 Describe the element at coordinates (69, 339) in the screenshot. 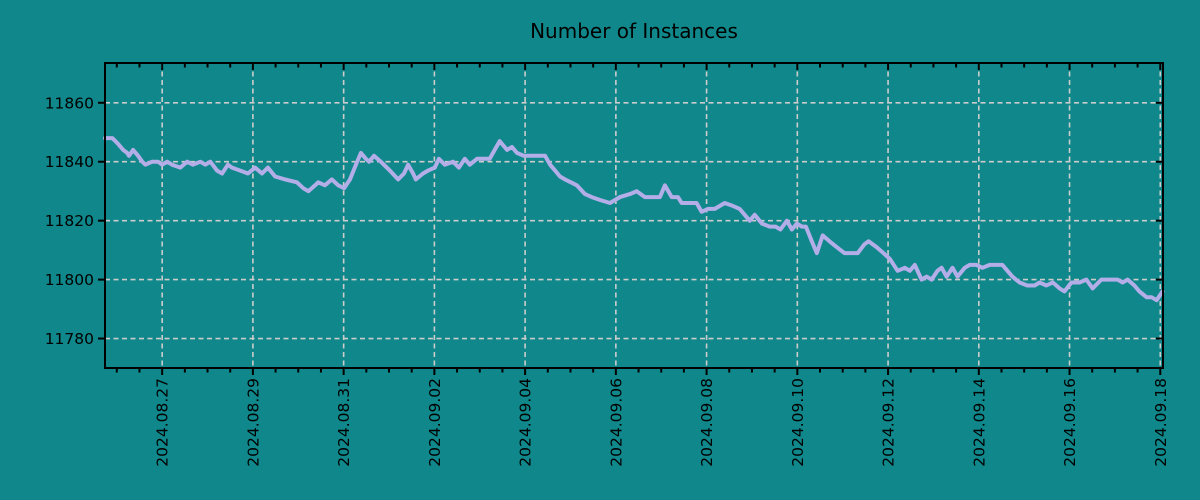

I see `y-tick-label: 11780` at that location.